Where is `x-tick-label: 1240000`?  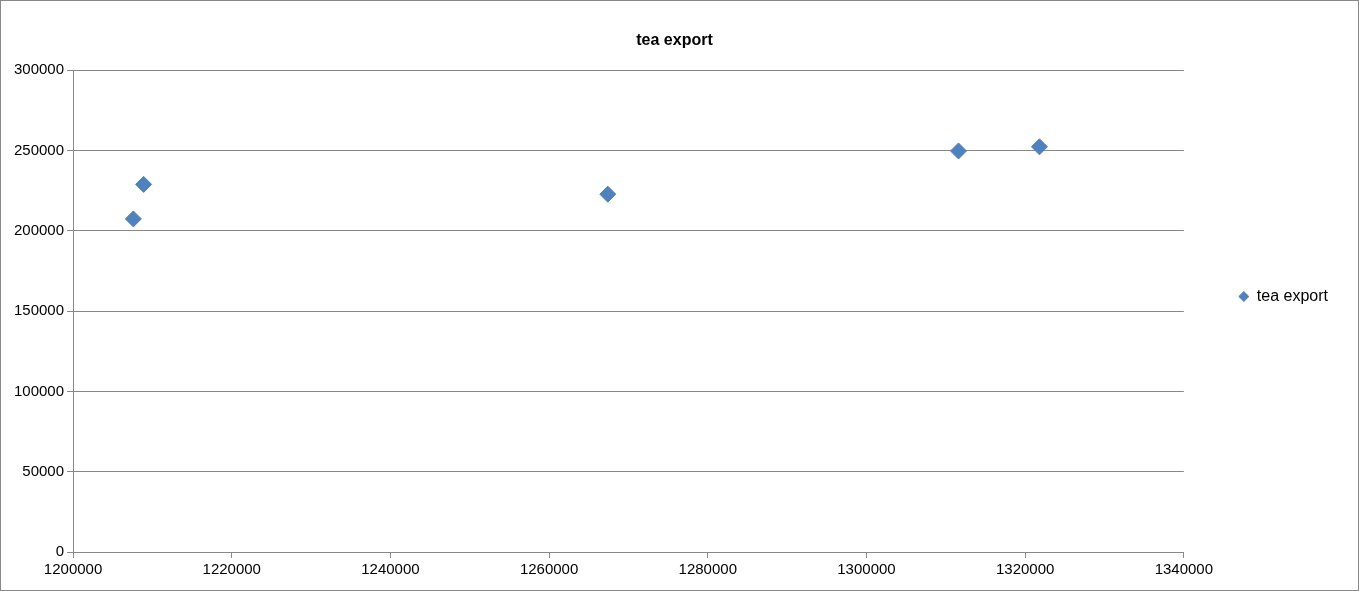
x-tick-label: 1240000 is located at coordinates (390, 569).